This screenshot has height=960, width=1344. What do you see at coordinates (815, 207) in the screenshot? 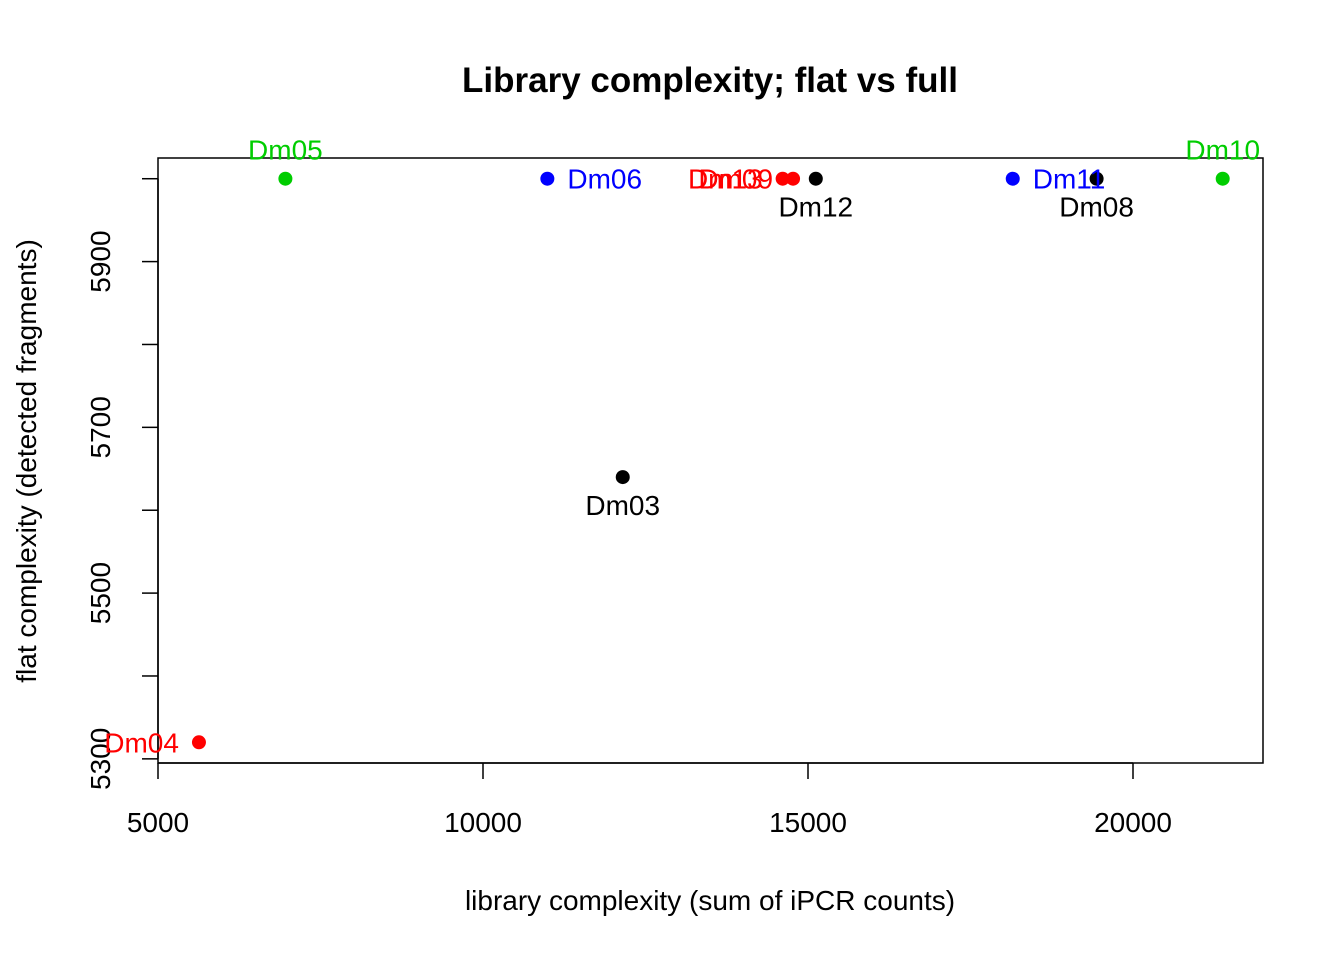
I see `point-label-dm12: Dm12` at bounding box center [815, 207].